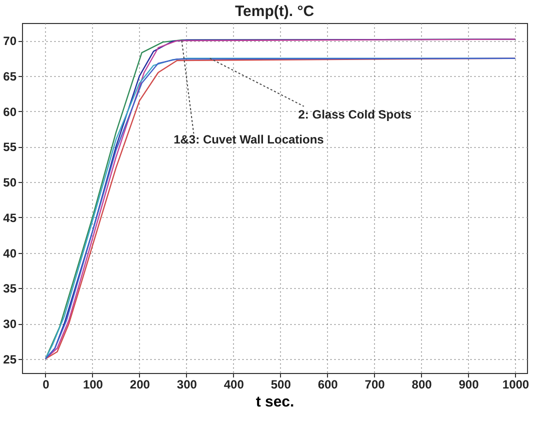 This screenshot has width=554, height=434. Describe the element at coordinates (140, 385) in the screenshot. I see `x-tick-label: 200` at that location.